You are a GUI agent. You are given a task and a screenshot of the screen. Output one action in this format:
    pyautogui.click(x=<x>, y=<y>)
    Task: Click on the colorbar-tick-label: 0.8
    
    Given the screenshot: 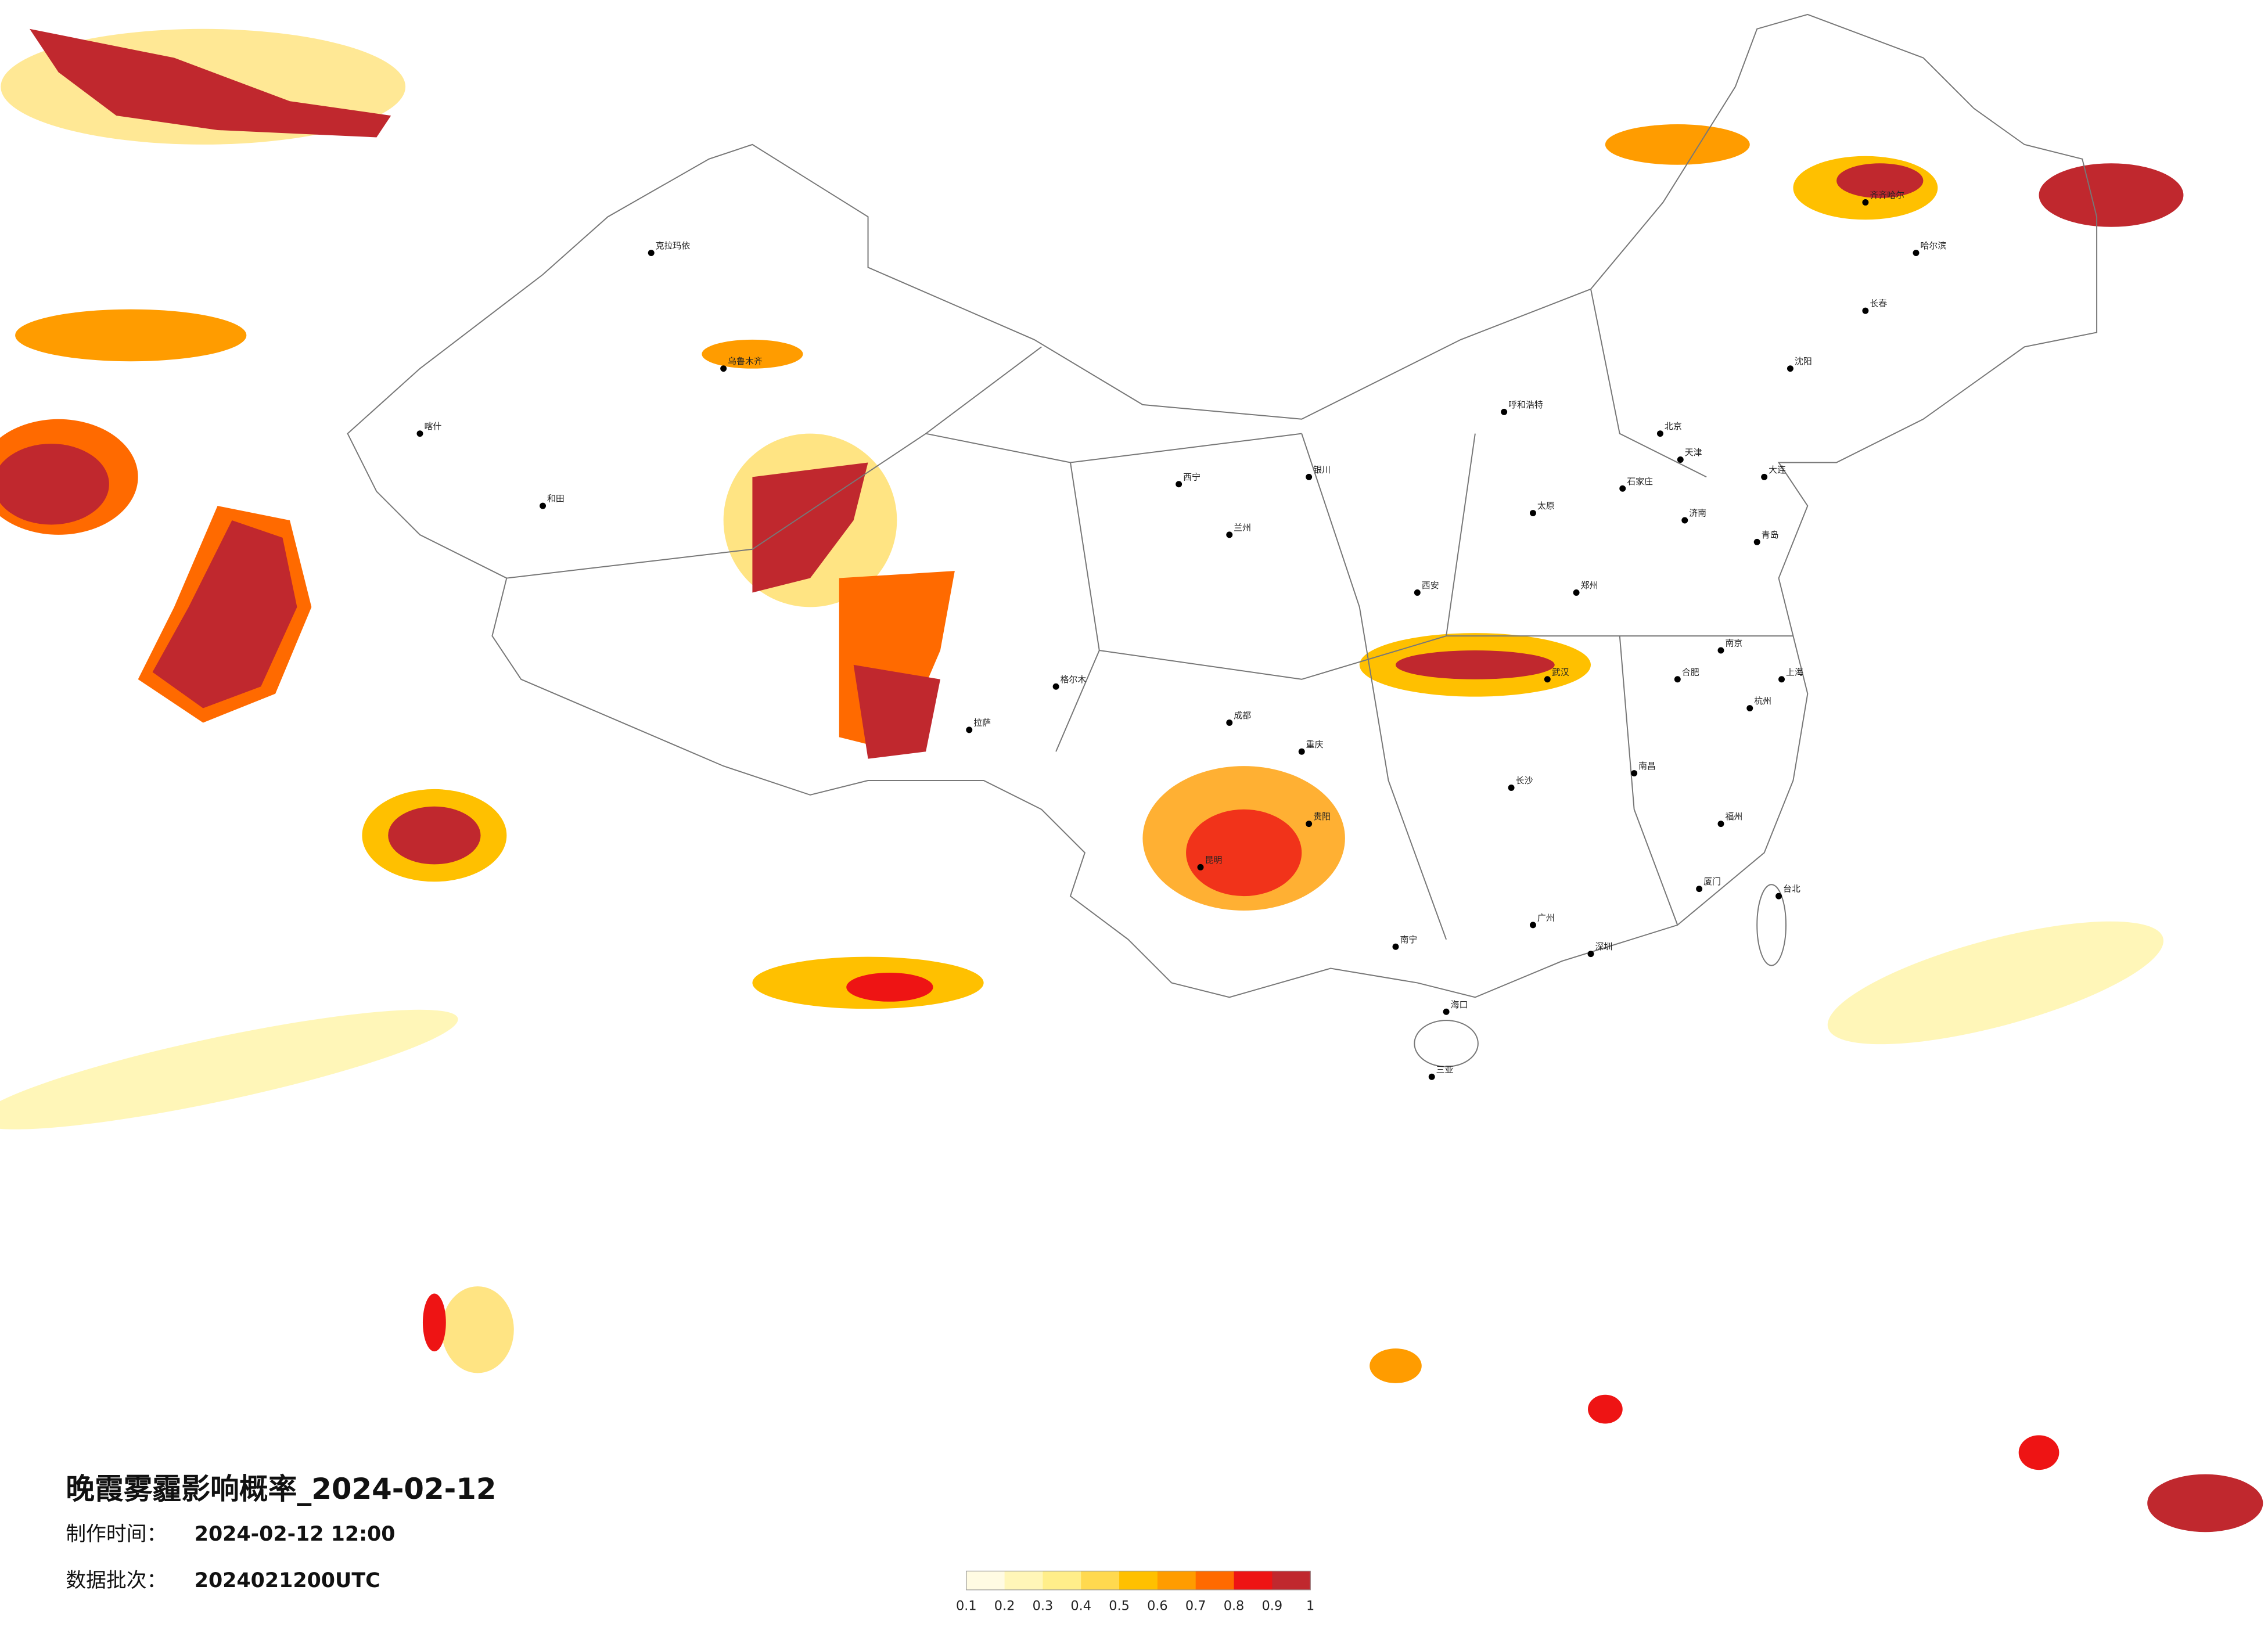 What is the action you would take?
    pyautogui.click(x=1234, y=1606)
    